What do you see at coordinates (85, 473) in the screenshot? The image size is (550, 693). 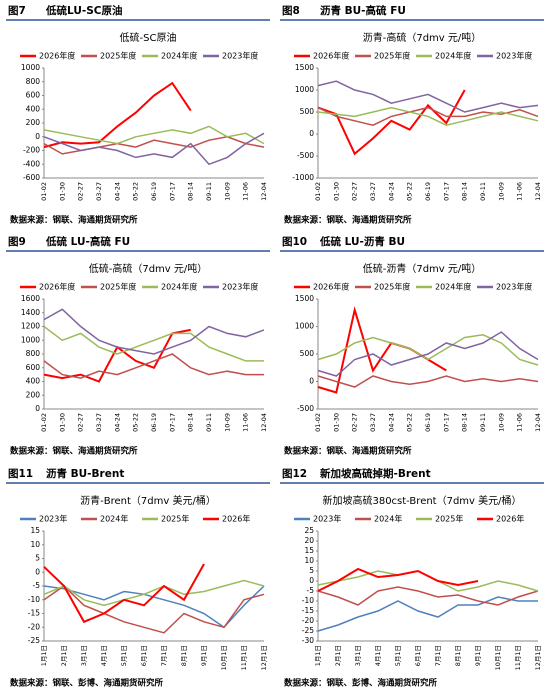 I see `figure-name: 沥青 BU-Brent` at bounding box center [85, 473].